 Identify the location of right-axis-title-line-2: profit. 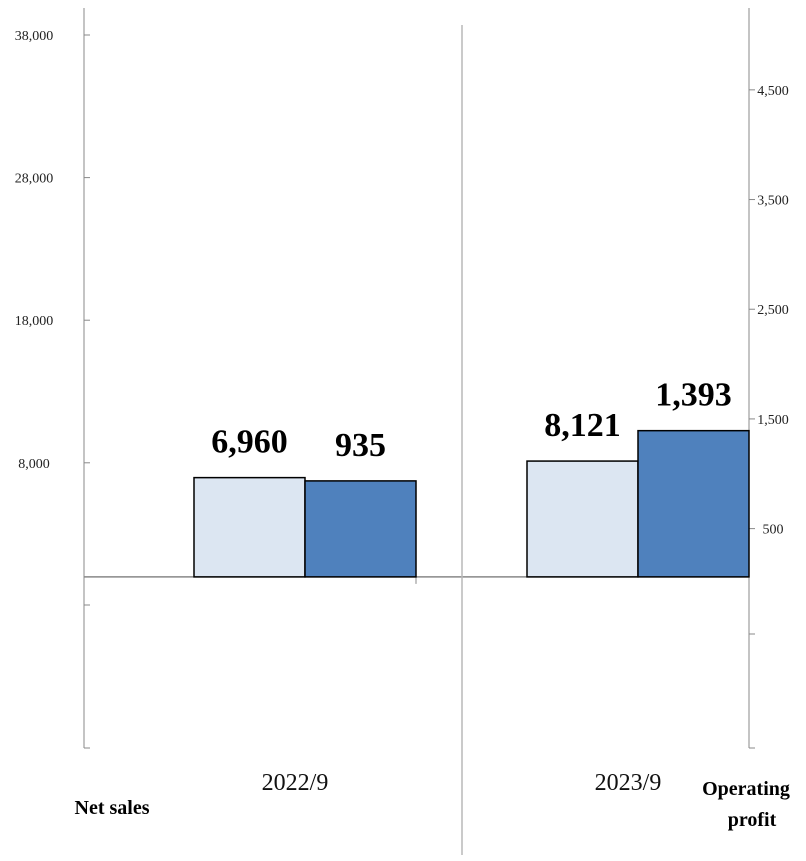
(752, 820).